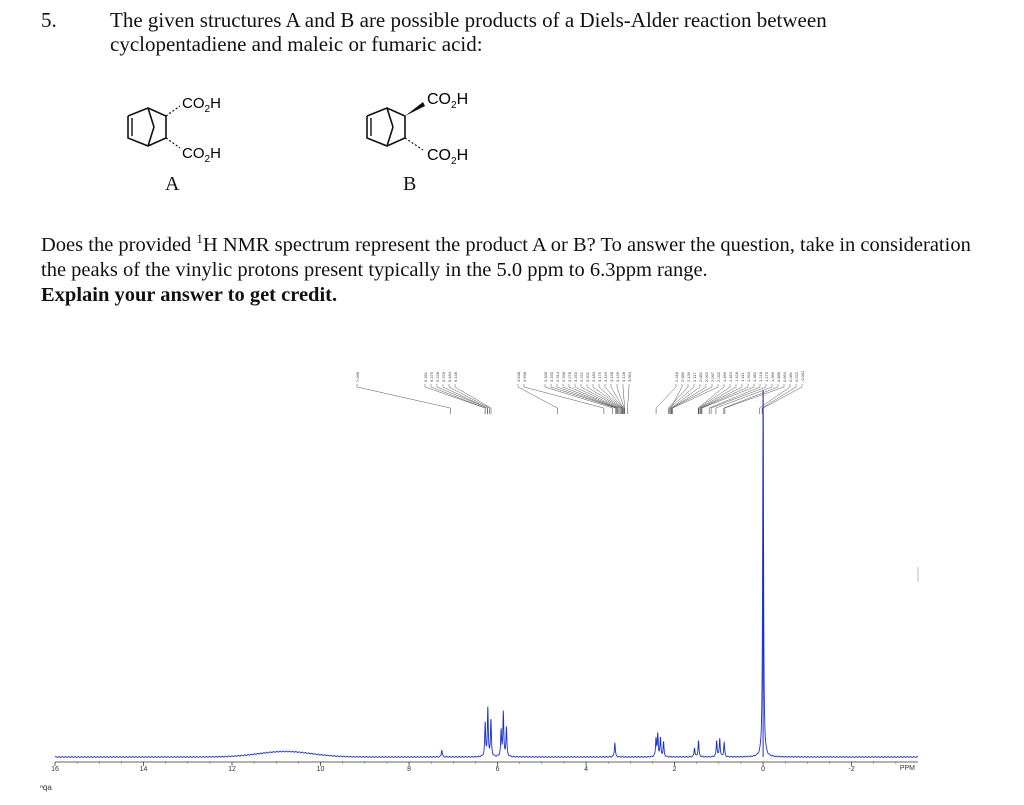 The height and width of the screenshot is (805, 1024). I want to click on structure-b-label: B, so click(410, 184).